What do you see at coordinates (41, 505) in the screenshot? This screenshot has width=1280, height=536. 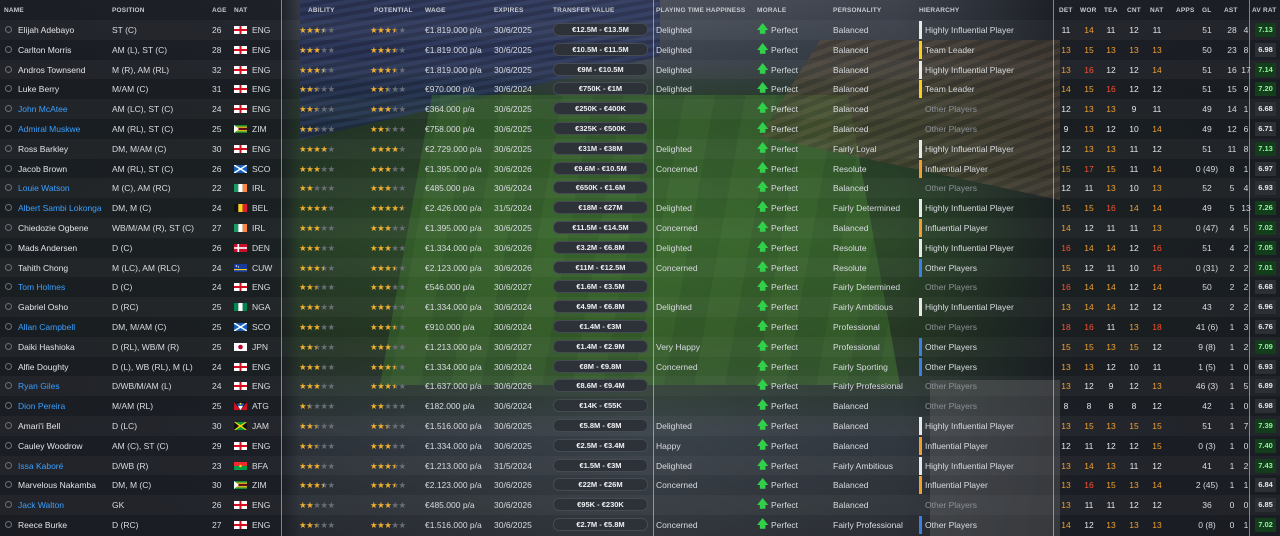 I see `player-name: Jack Walton` at bounding box center [41, 505].